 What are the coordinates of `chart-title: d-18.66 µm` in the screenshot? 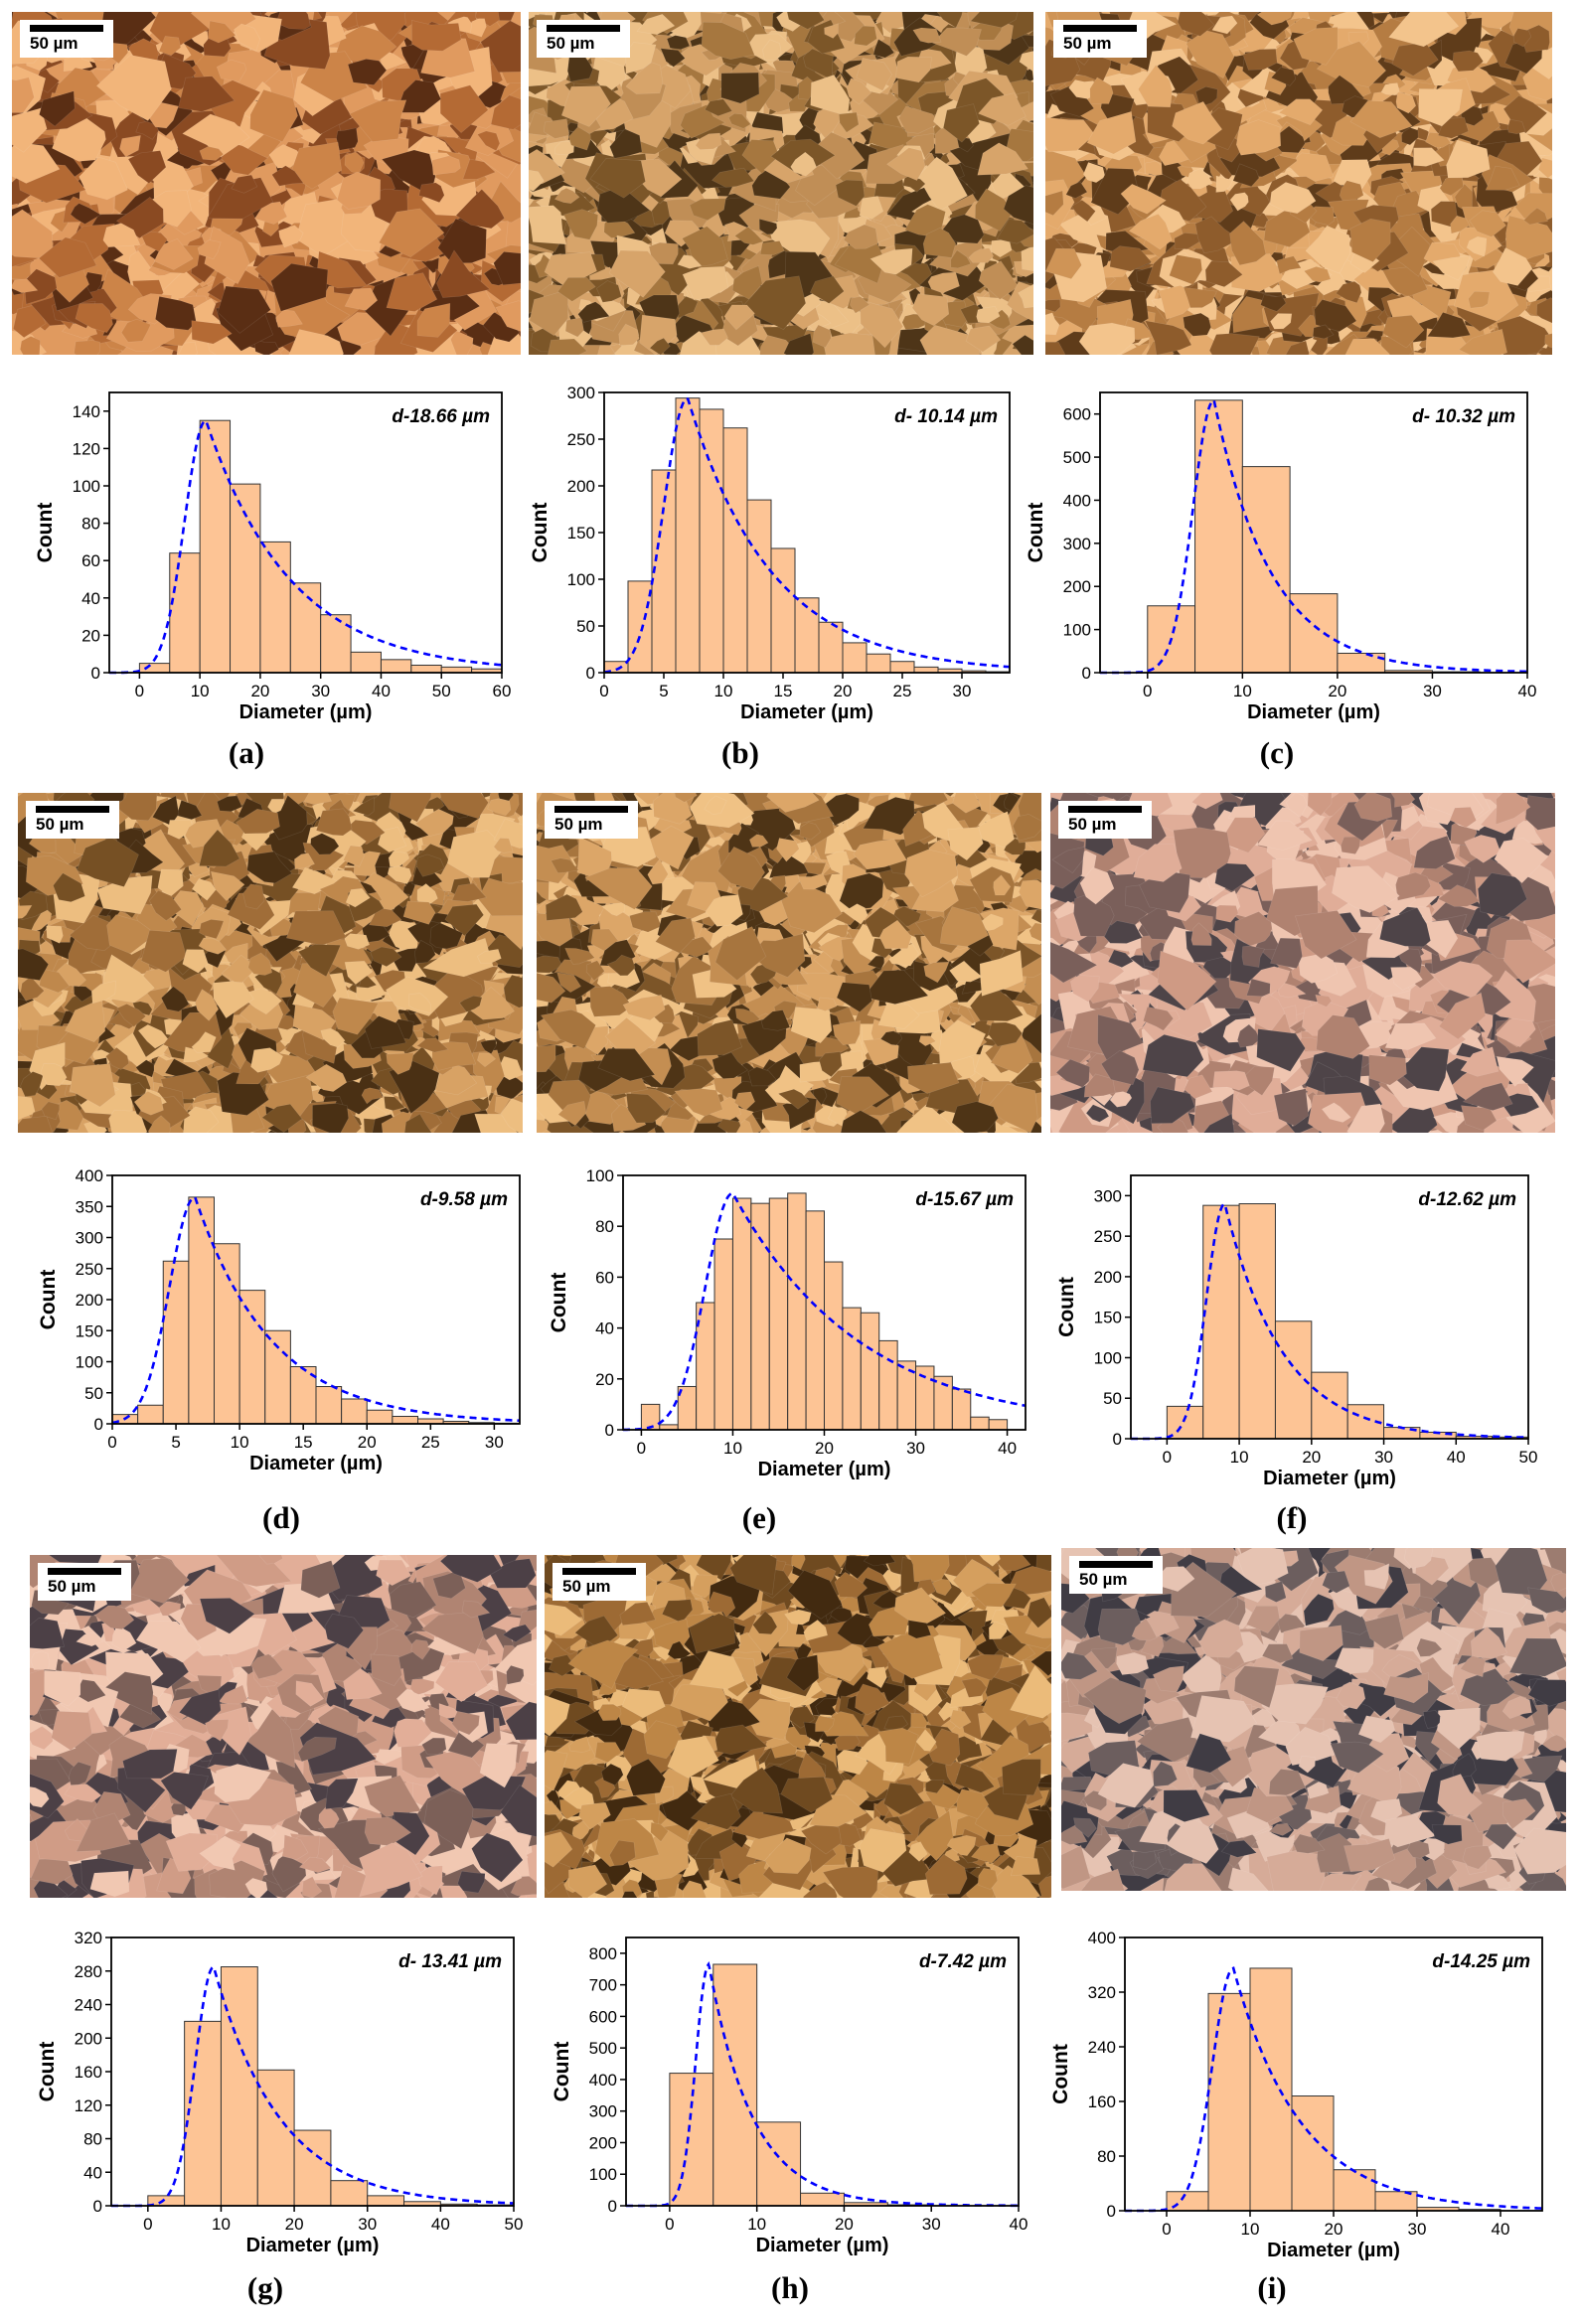 It's located at (441, 416).